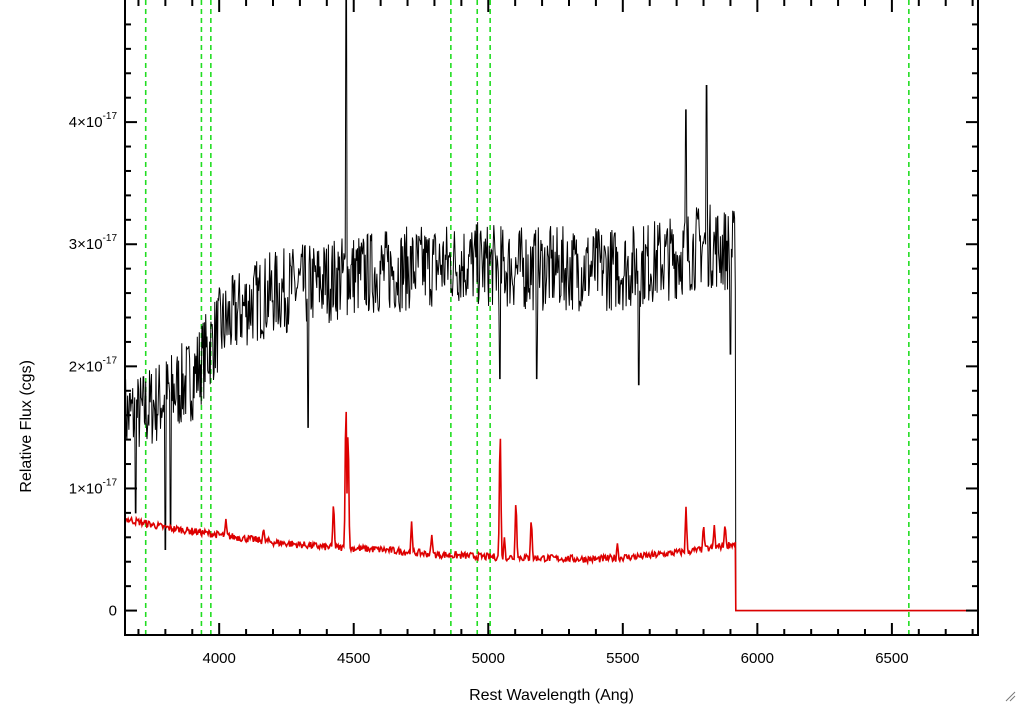  I want to click on x-axis-title: Rest Wavelength (Ang), so click(551, 695).